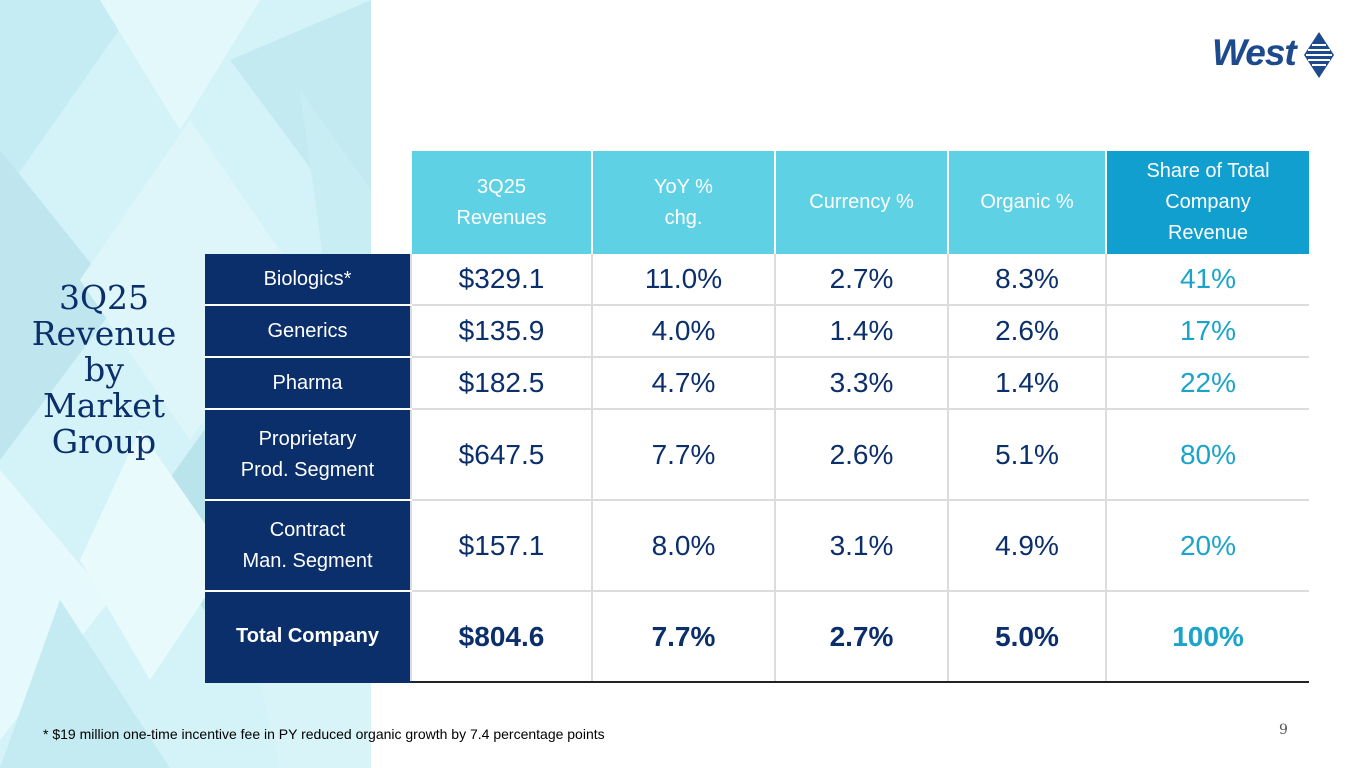 This screenshot has width=1365, height=768. I want to click on west-logo: West, so click(1275, 56).